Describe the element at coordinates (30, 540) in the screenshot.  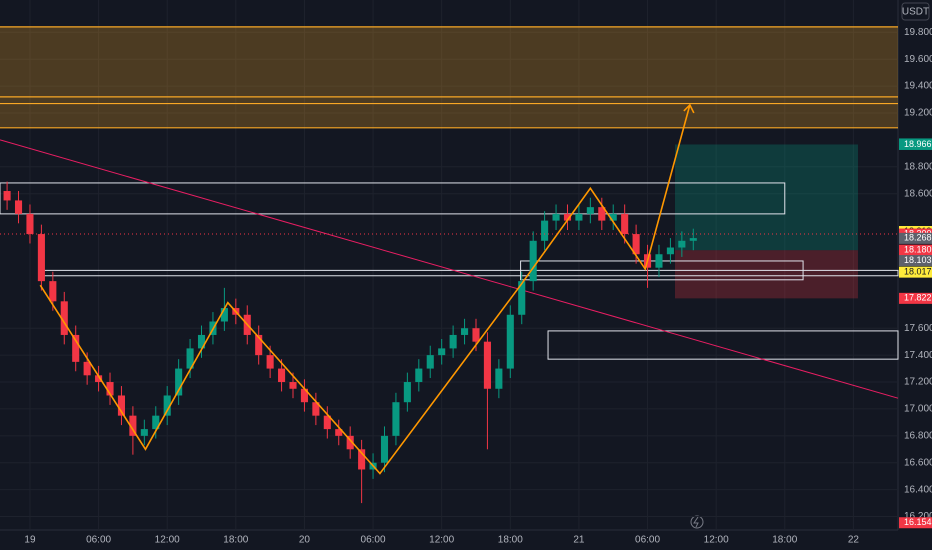
I see `x-tick-label: 19` at that location.